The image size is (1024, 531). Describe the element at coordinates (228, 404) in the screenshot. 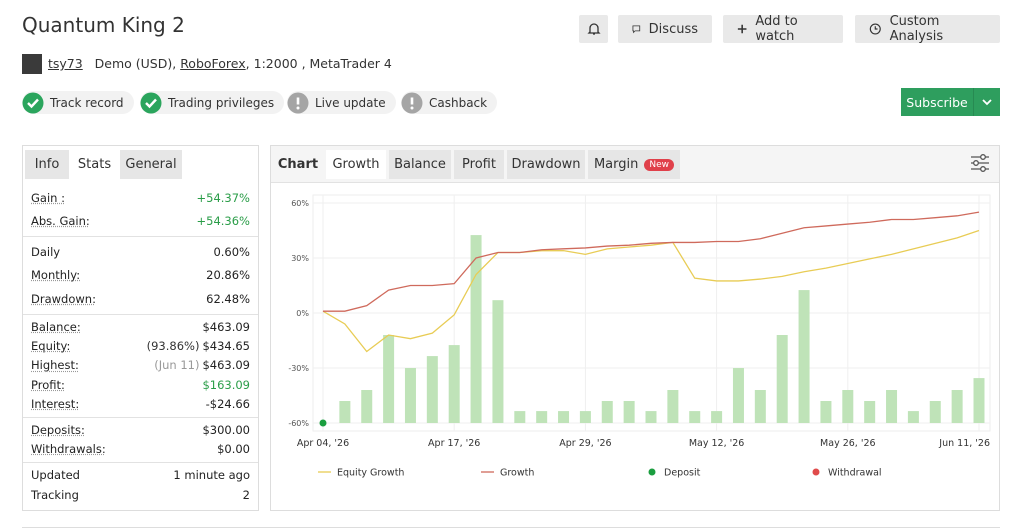

I see `stat-value: -$24.66` at that location.